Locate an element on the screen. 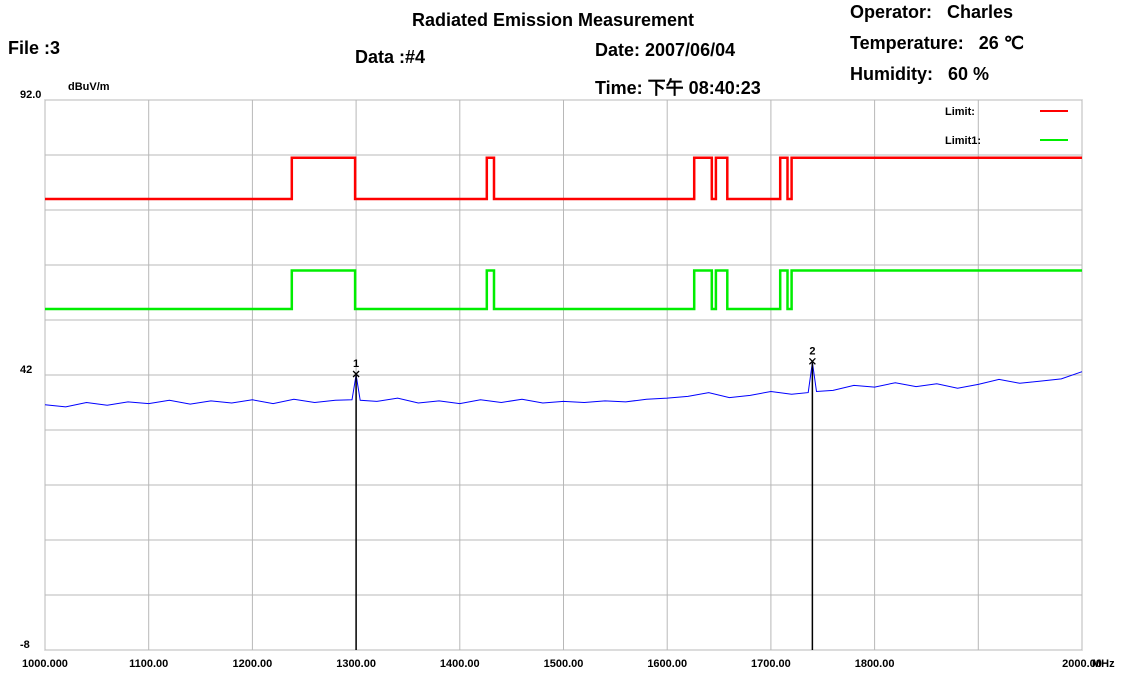 This screenshot has height=677, width=1127. marker-label: 2 is located at coordinates (812, 351).